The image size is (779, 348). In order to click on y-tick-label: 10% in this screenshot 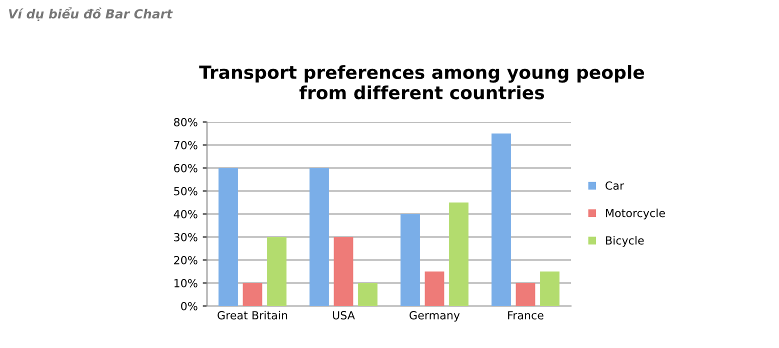, I will do `click(186, 283)`.